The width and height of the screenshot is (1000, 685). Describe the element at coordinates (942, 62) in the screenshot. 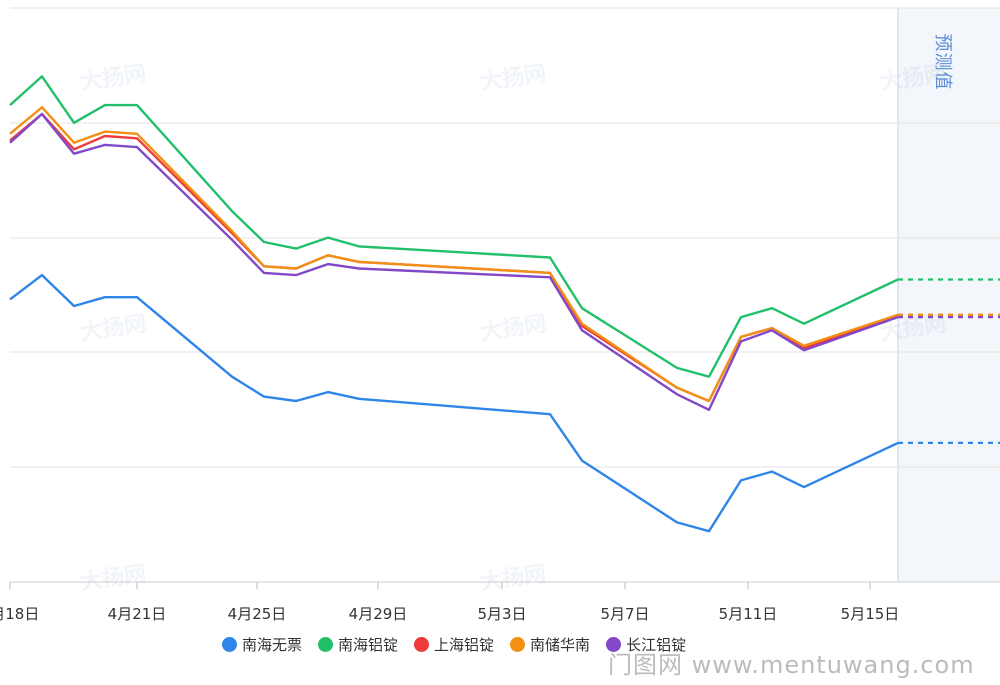

I see `forecast-label: 预测值` at that location.